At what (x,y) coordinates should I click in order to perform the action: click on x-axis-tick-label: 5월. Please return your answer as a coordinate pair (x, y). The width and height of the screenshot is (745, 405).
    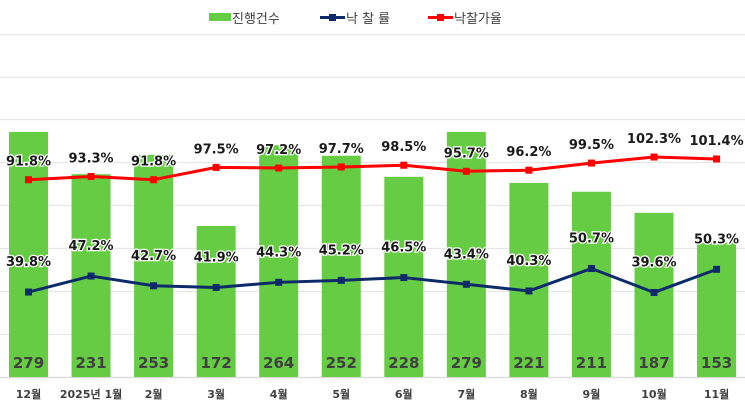
    Looking at the image, I should click on (341, 394).